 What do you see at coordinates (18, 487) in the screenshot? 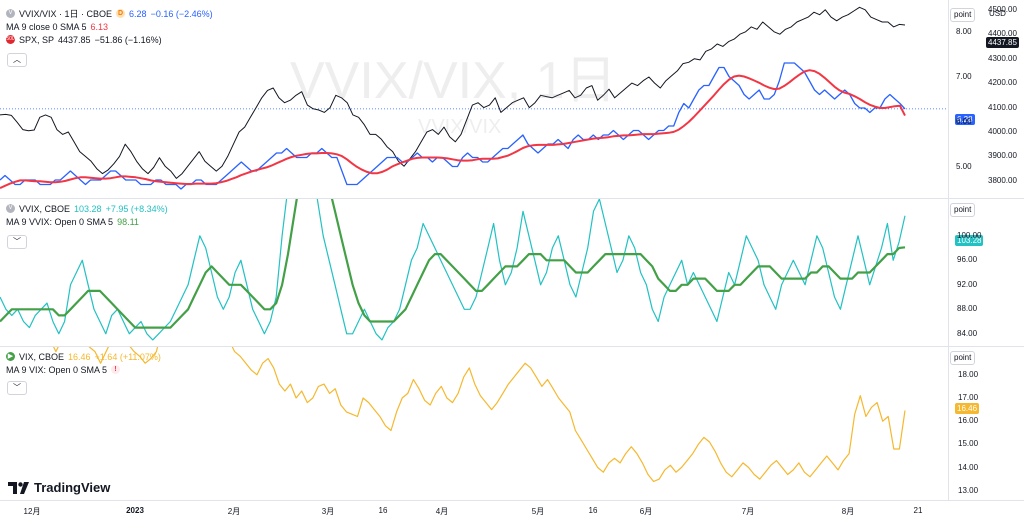
I see `tradingview-logo-icon` at bounding box center [18, 487].